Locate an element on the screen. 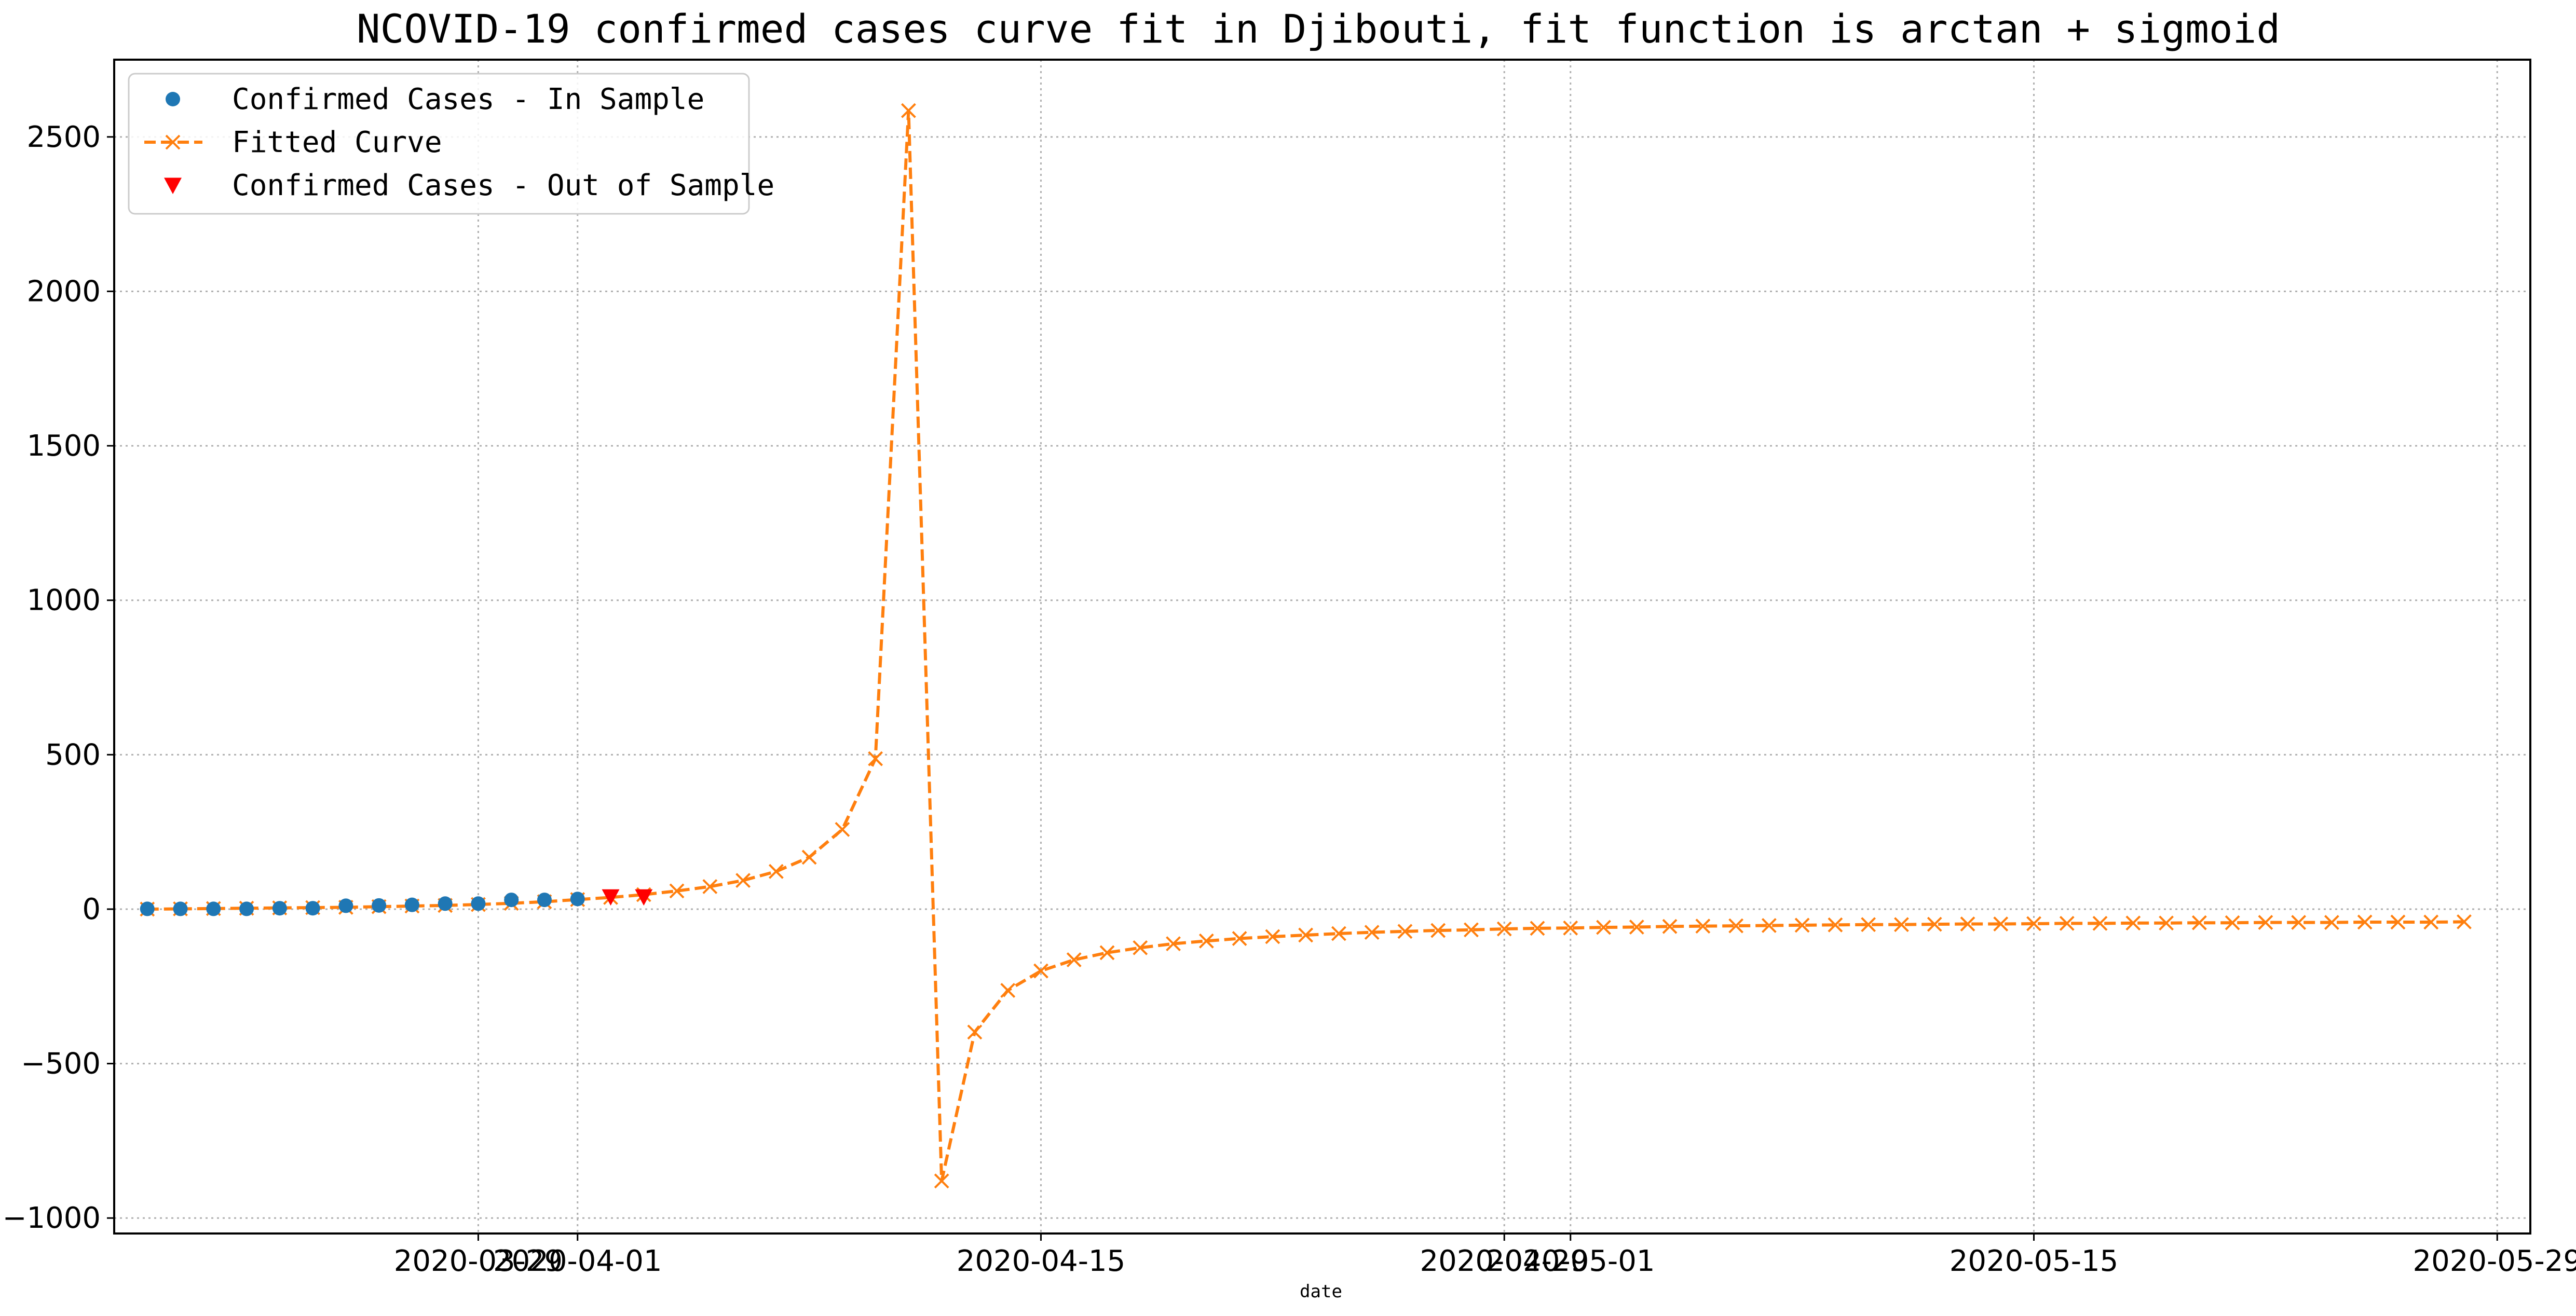 The height and width of the screenshot is (1316, 2576). x-tick-label: 2020-03-29 is located at coordinates (478, 1261).